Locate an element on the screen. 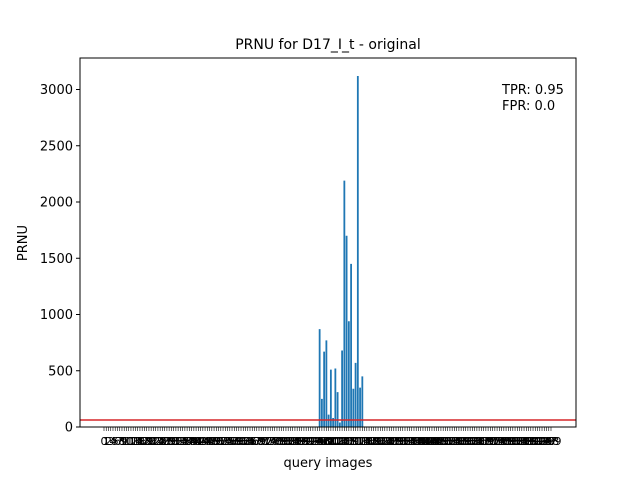  x-tick-label: 169 is located at coordinates (483, 441).